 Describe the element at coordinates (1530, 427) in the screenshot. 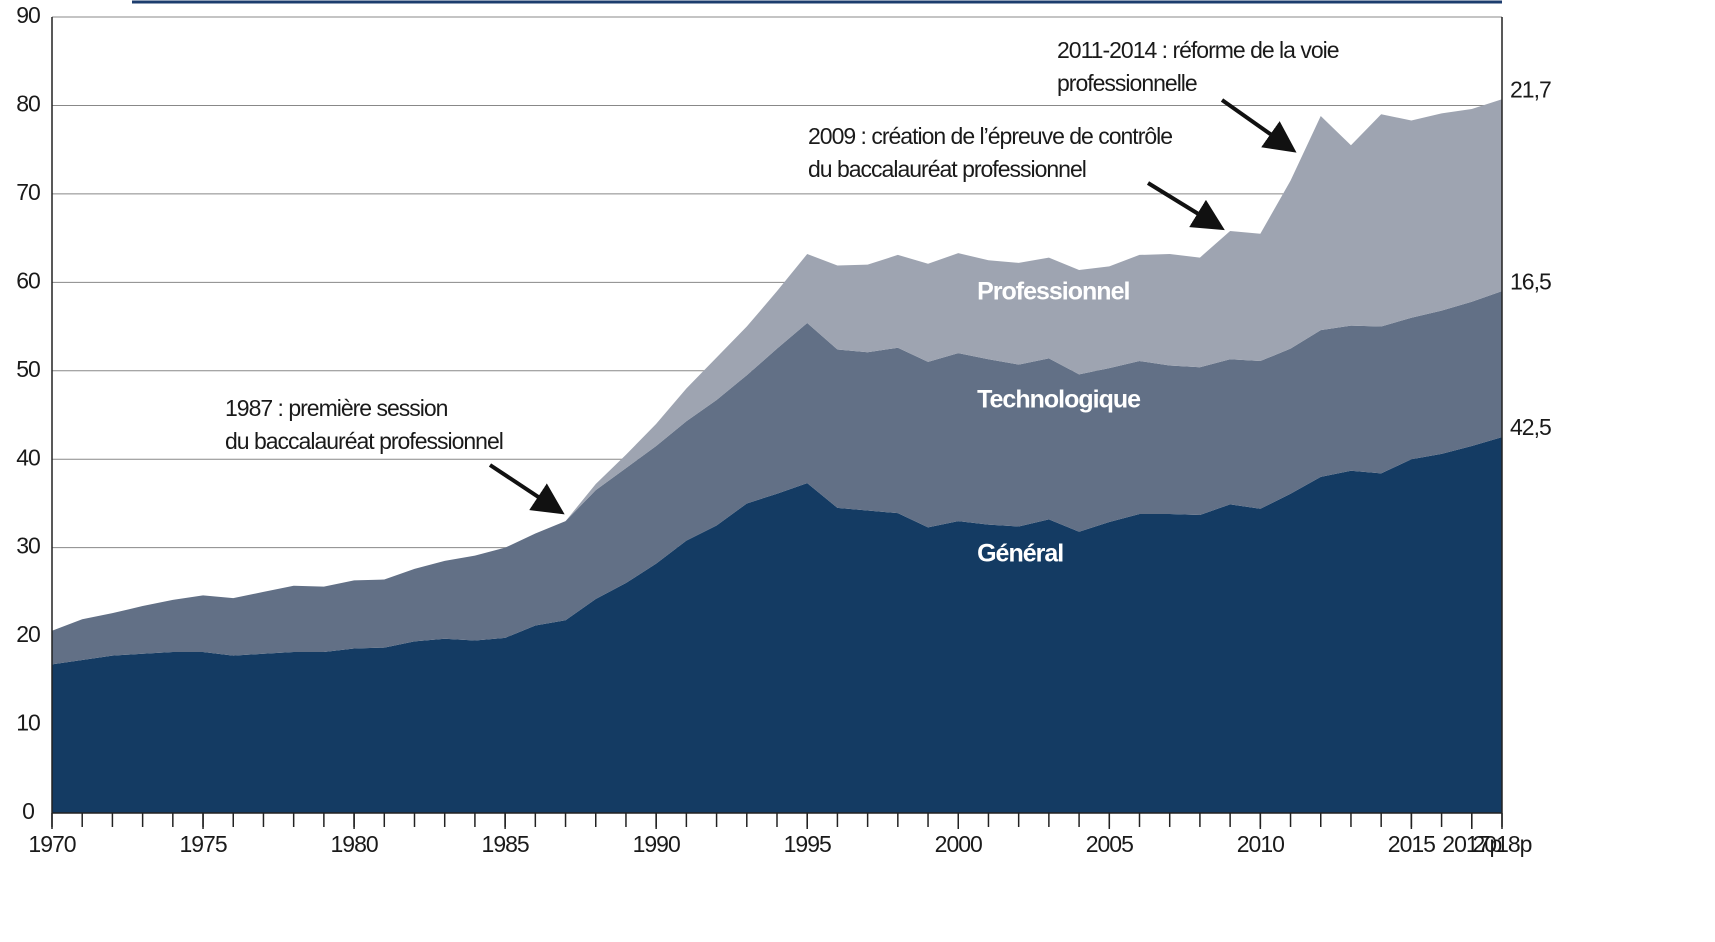

I see `value-label: 42,5` at that location.